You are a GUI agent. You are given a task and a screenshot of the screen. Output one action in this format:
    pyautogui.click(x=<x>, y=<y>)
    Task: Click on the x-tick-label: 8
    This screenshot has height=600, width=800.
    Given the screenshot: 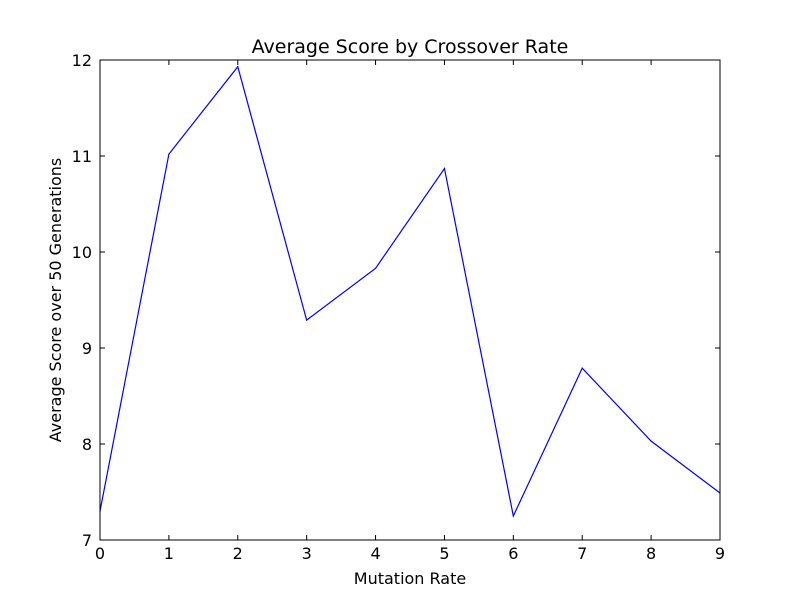 What is the action you would take?
    pyautogui.click(x=651, y=553)
    